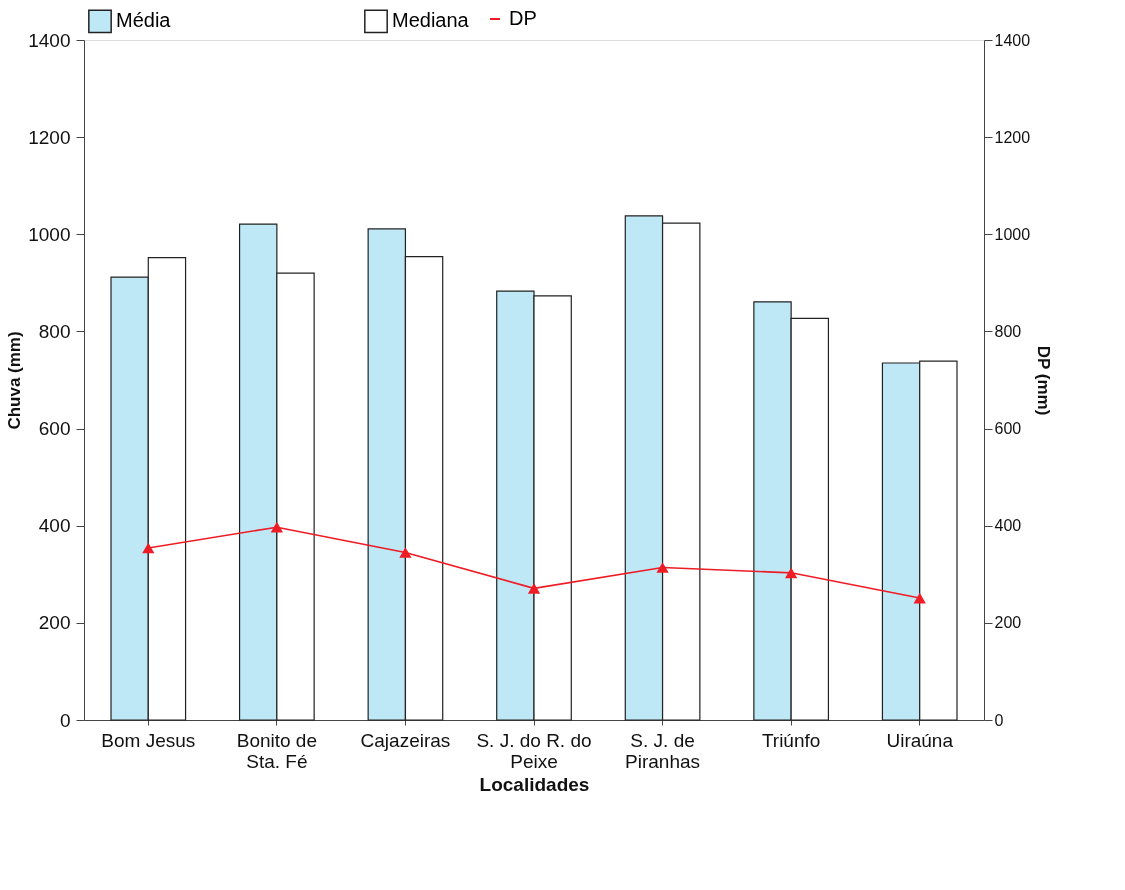 This screenshot has height=890, width=1125. Describe the element at coordinates (405, 740) in the screenshot. I see `x-tick-label: Cajazeiras` at that location.